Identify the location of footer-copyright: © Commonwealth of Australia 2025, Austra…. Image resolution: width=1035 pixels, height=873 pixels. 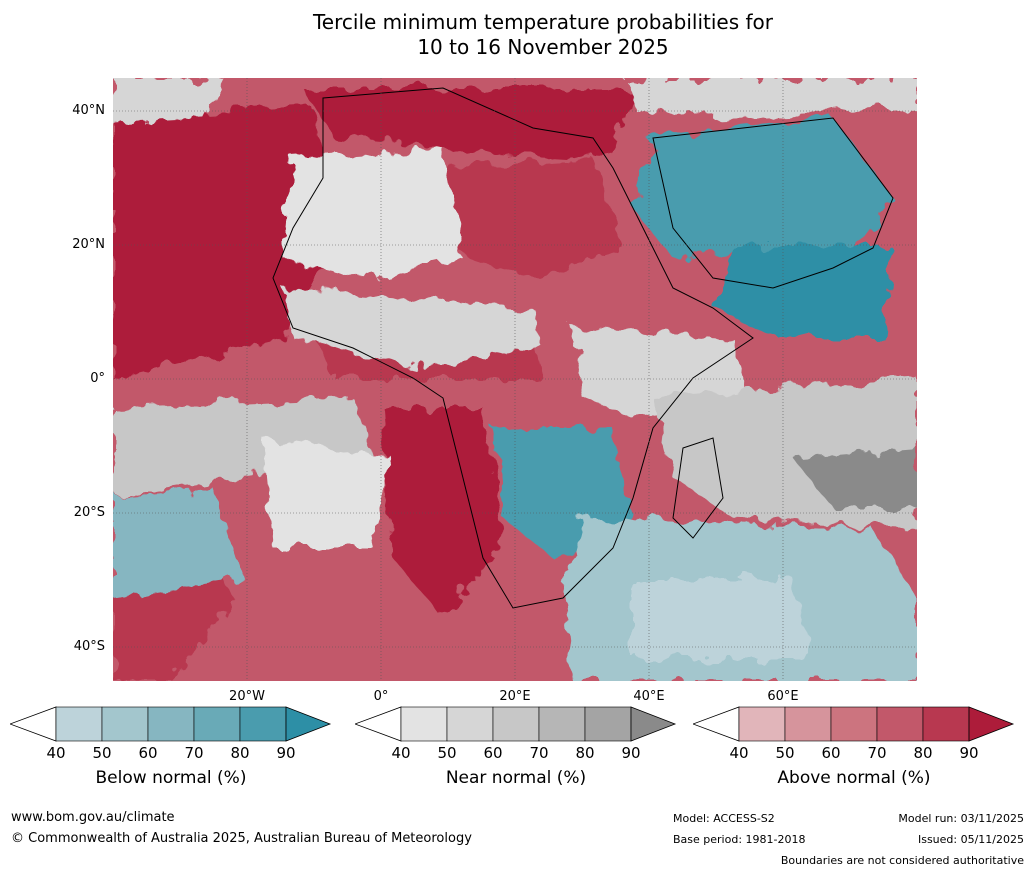
(241, 838).